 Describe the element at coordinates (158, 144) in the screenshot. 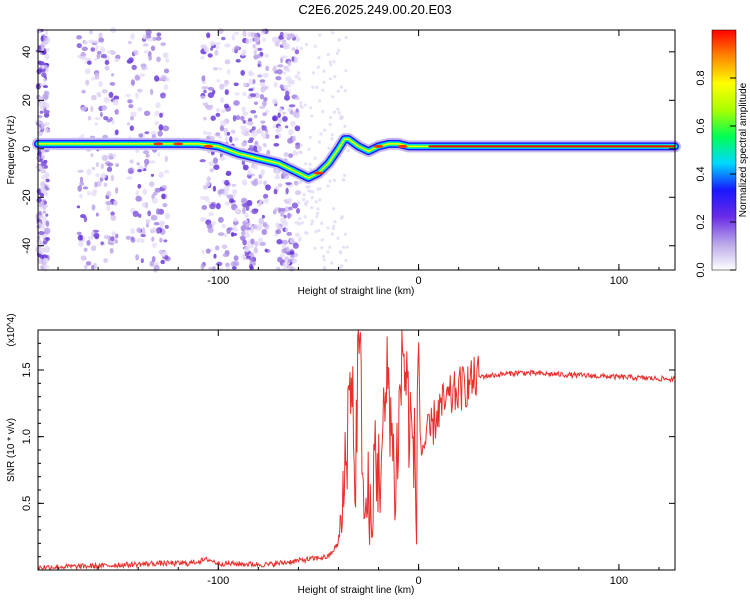

I see `heatmap-ridge-hotspot` at that location.